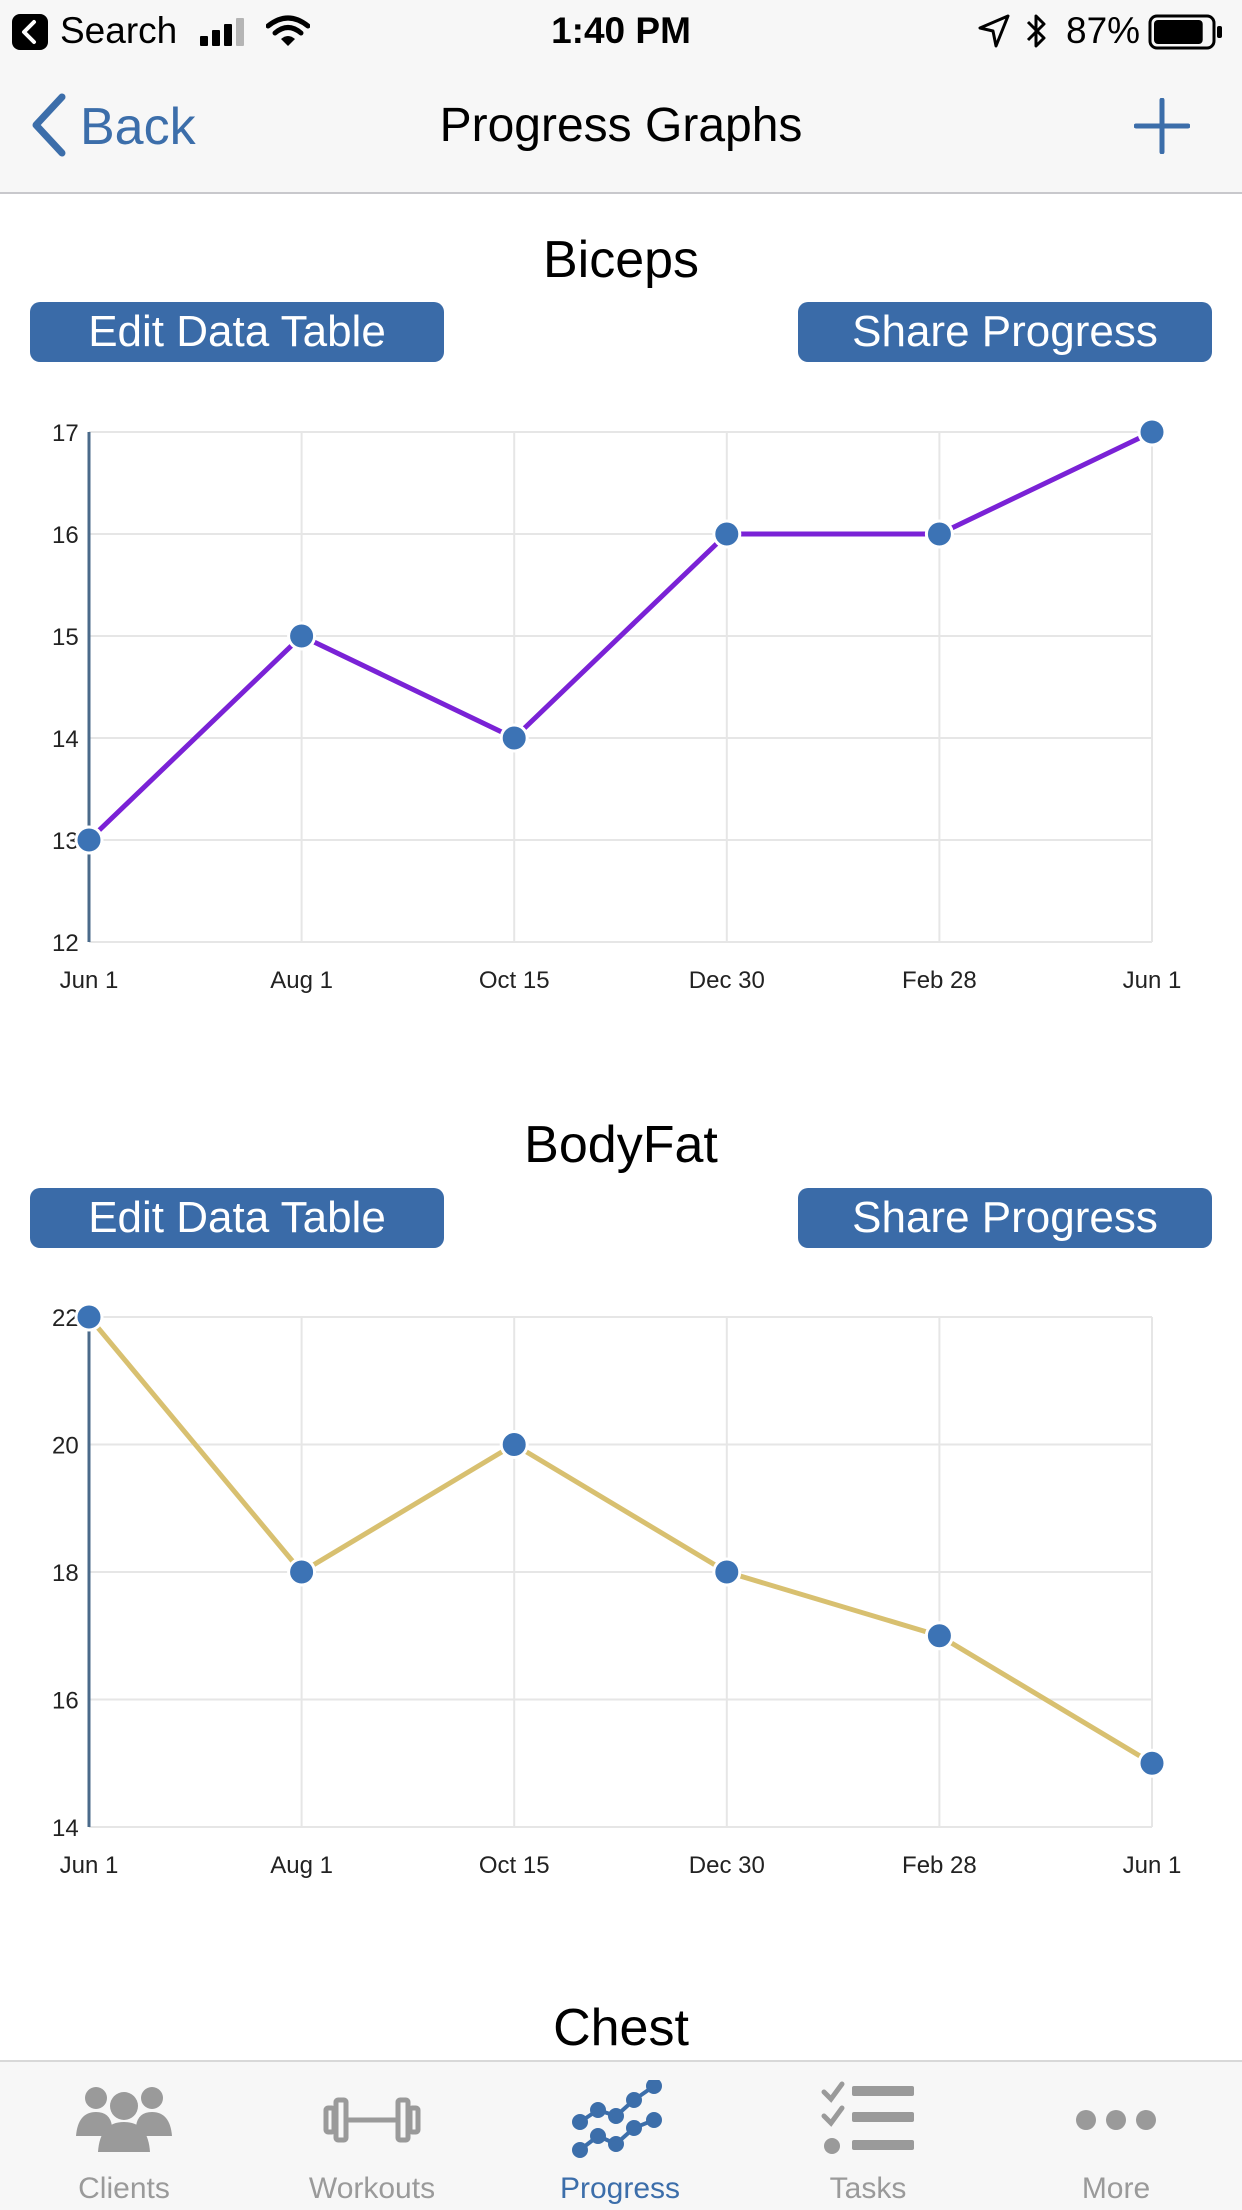  What do you see at coordinates (621, 1145) in the screenshot?
I see `chart-title-bodyfat: BodyFat` at bounding box center [621, 1145].